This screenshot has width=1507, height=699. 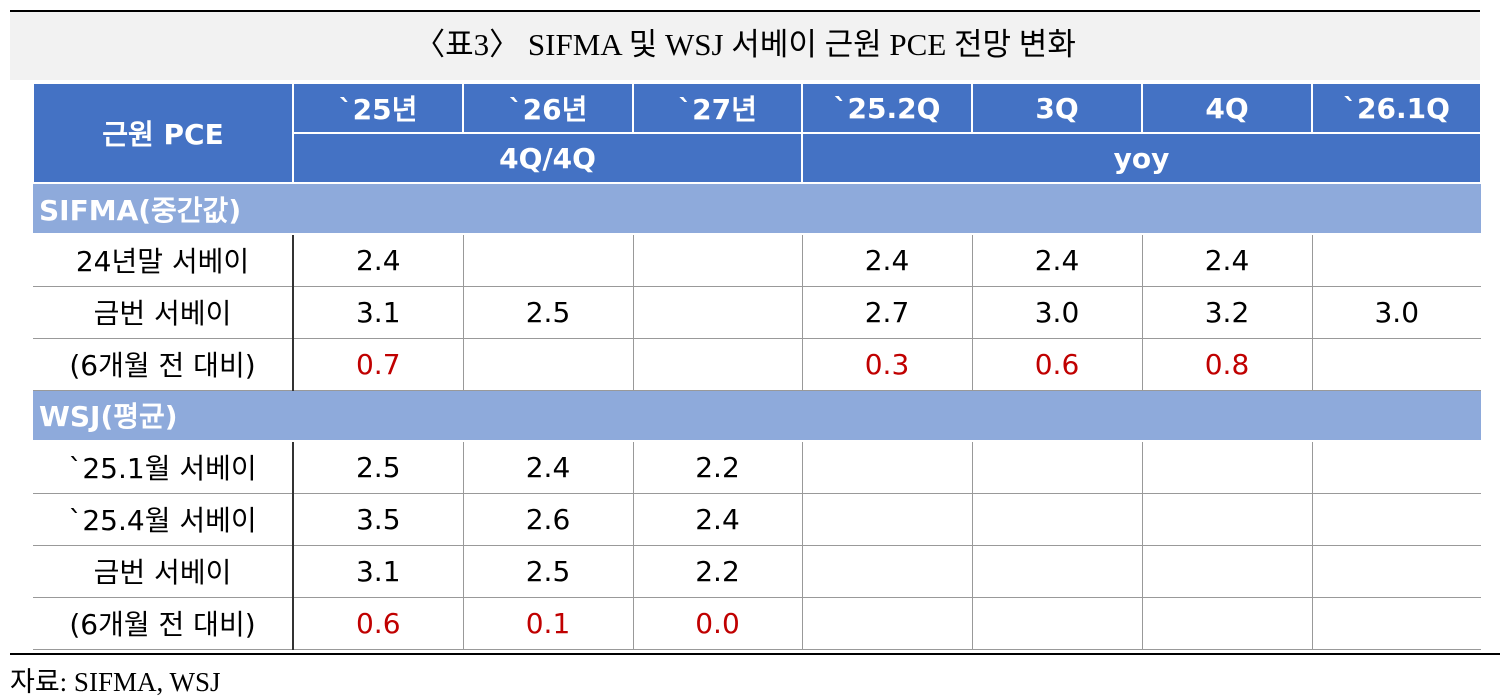 I want to click on cell: 3.2, so click(x=1227, y=312).